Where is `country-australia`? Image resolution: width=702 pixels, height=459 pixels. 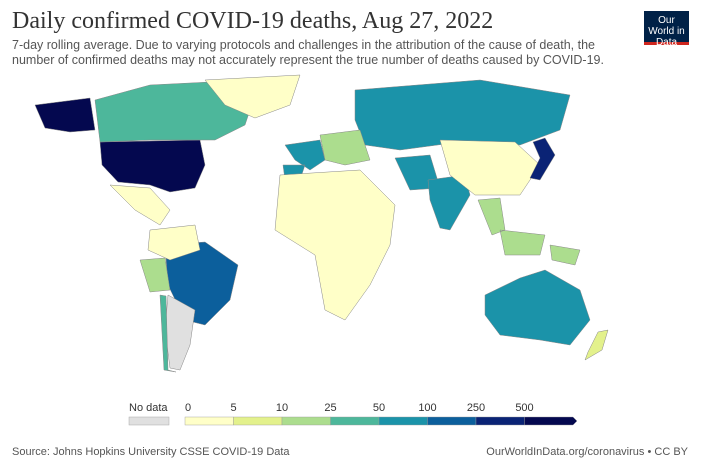
country-australia is located at coordinates (537, 307).